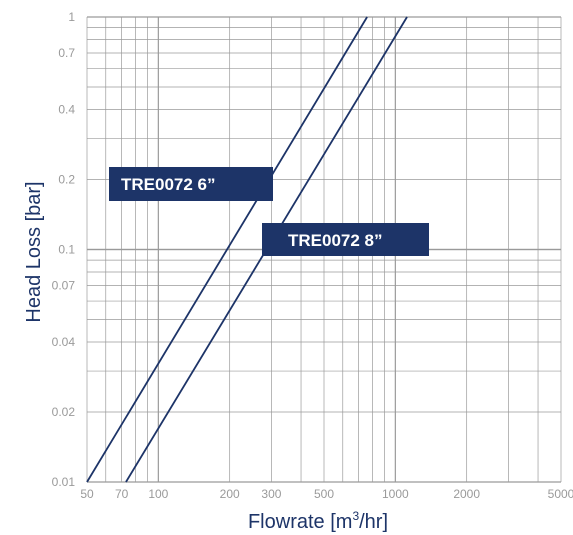 The height and width of the screenshot is (535, 573). I want to click on series-label-2: TRE0072 8”, so click(345, 239).